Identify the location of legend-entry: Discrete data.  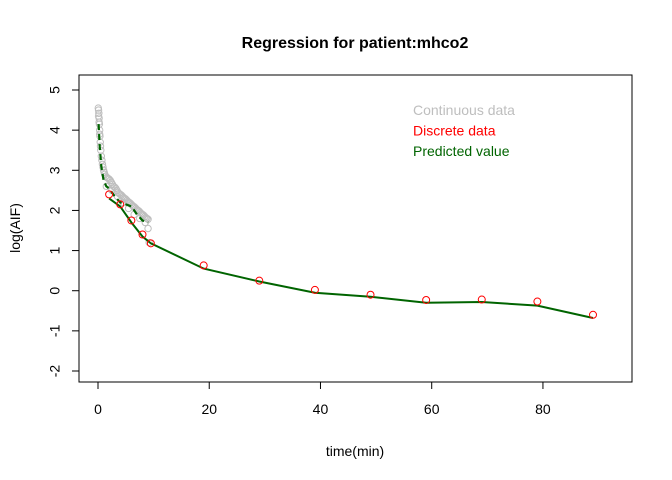
(454, 131).